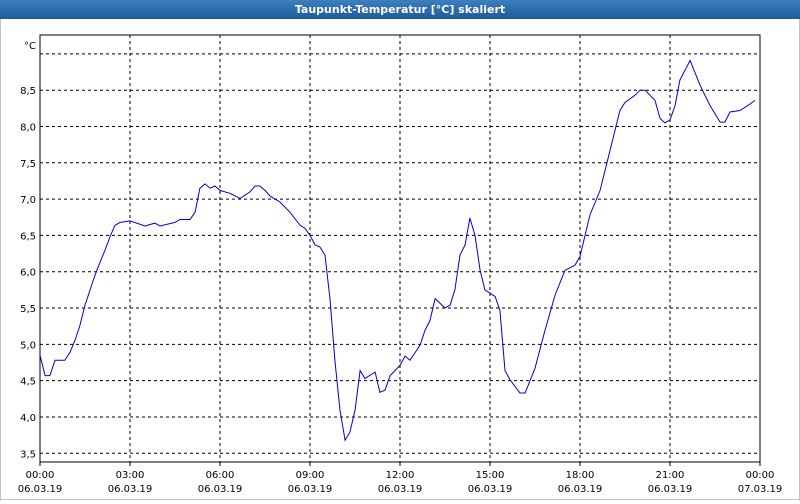 Image resolution: width=800 pixels, height=504 pixels. What do you see at coordinates (310, 475) in the screenshot?
I see `x-tick-label: 09:00` at bounding box center [310, 475].